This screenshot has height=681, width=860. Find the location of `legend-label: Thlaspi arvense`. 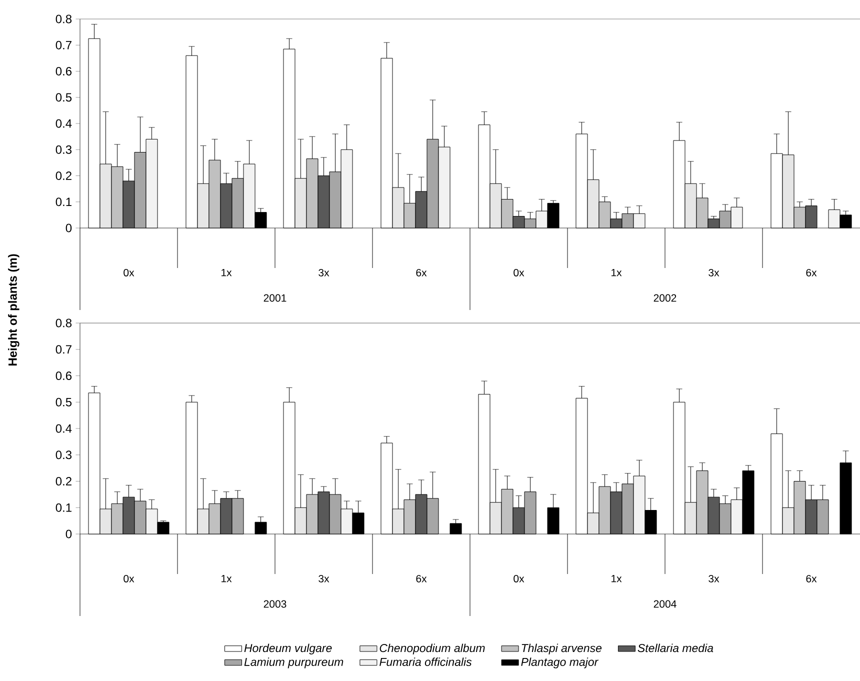

legend-label: Thlaspi arvense is located at coordinates (562, 649).